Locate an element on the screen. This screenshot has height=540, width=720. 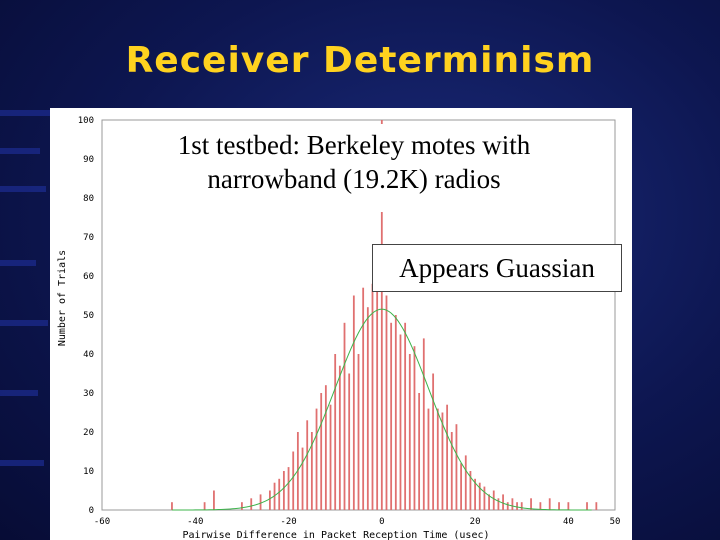
y-tick-label: 70 is located at coordinates (88, 238).